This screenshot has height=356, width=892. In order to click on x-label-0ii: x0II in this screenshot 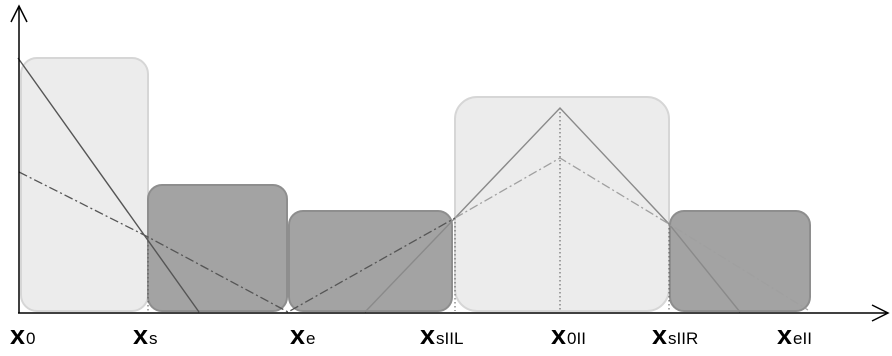, I will do `click(568, 335)`.